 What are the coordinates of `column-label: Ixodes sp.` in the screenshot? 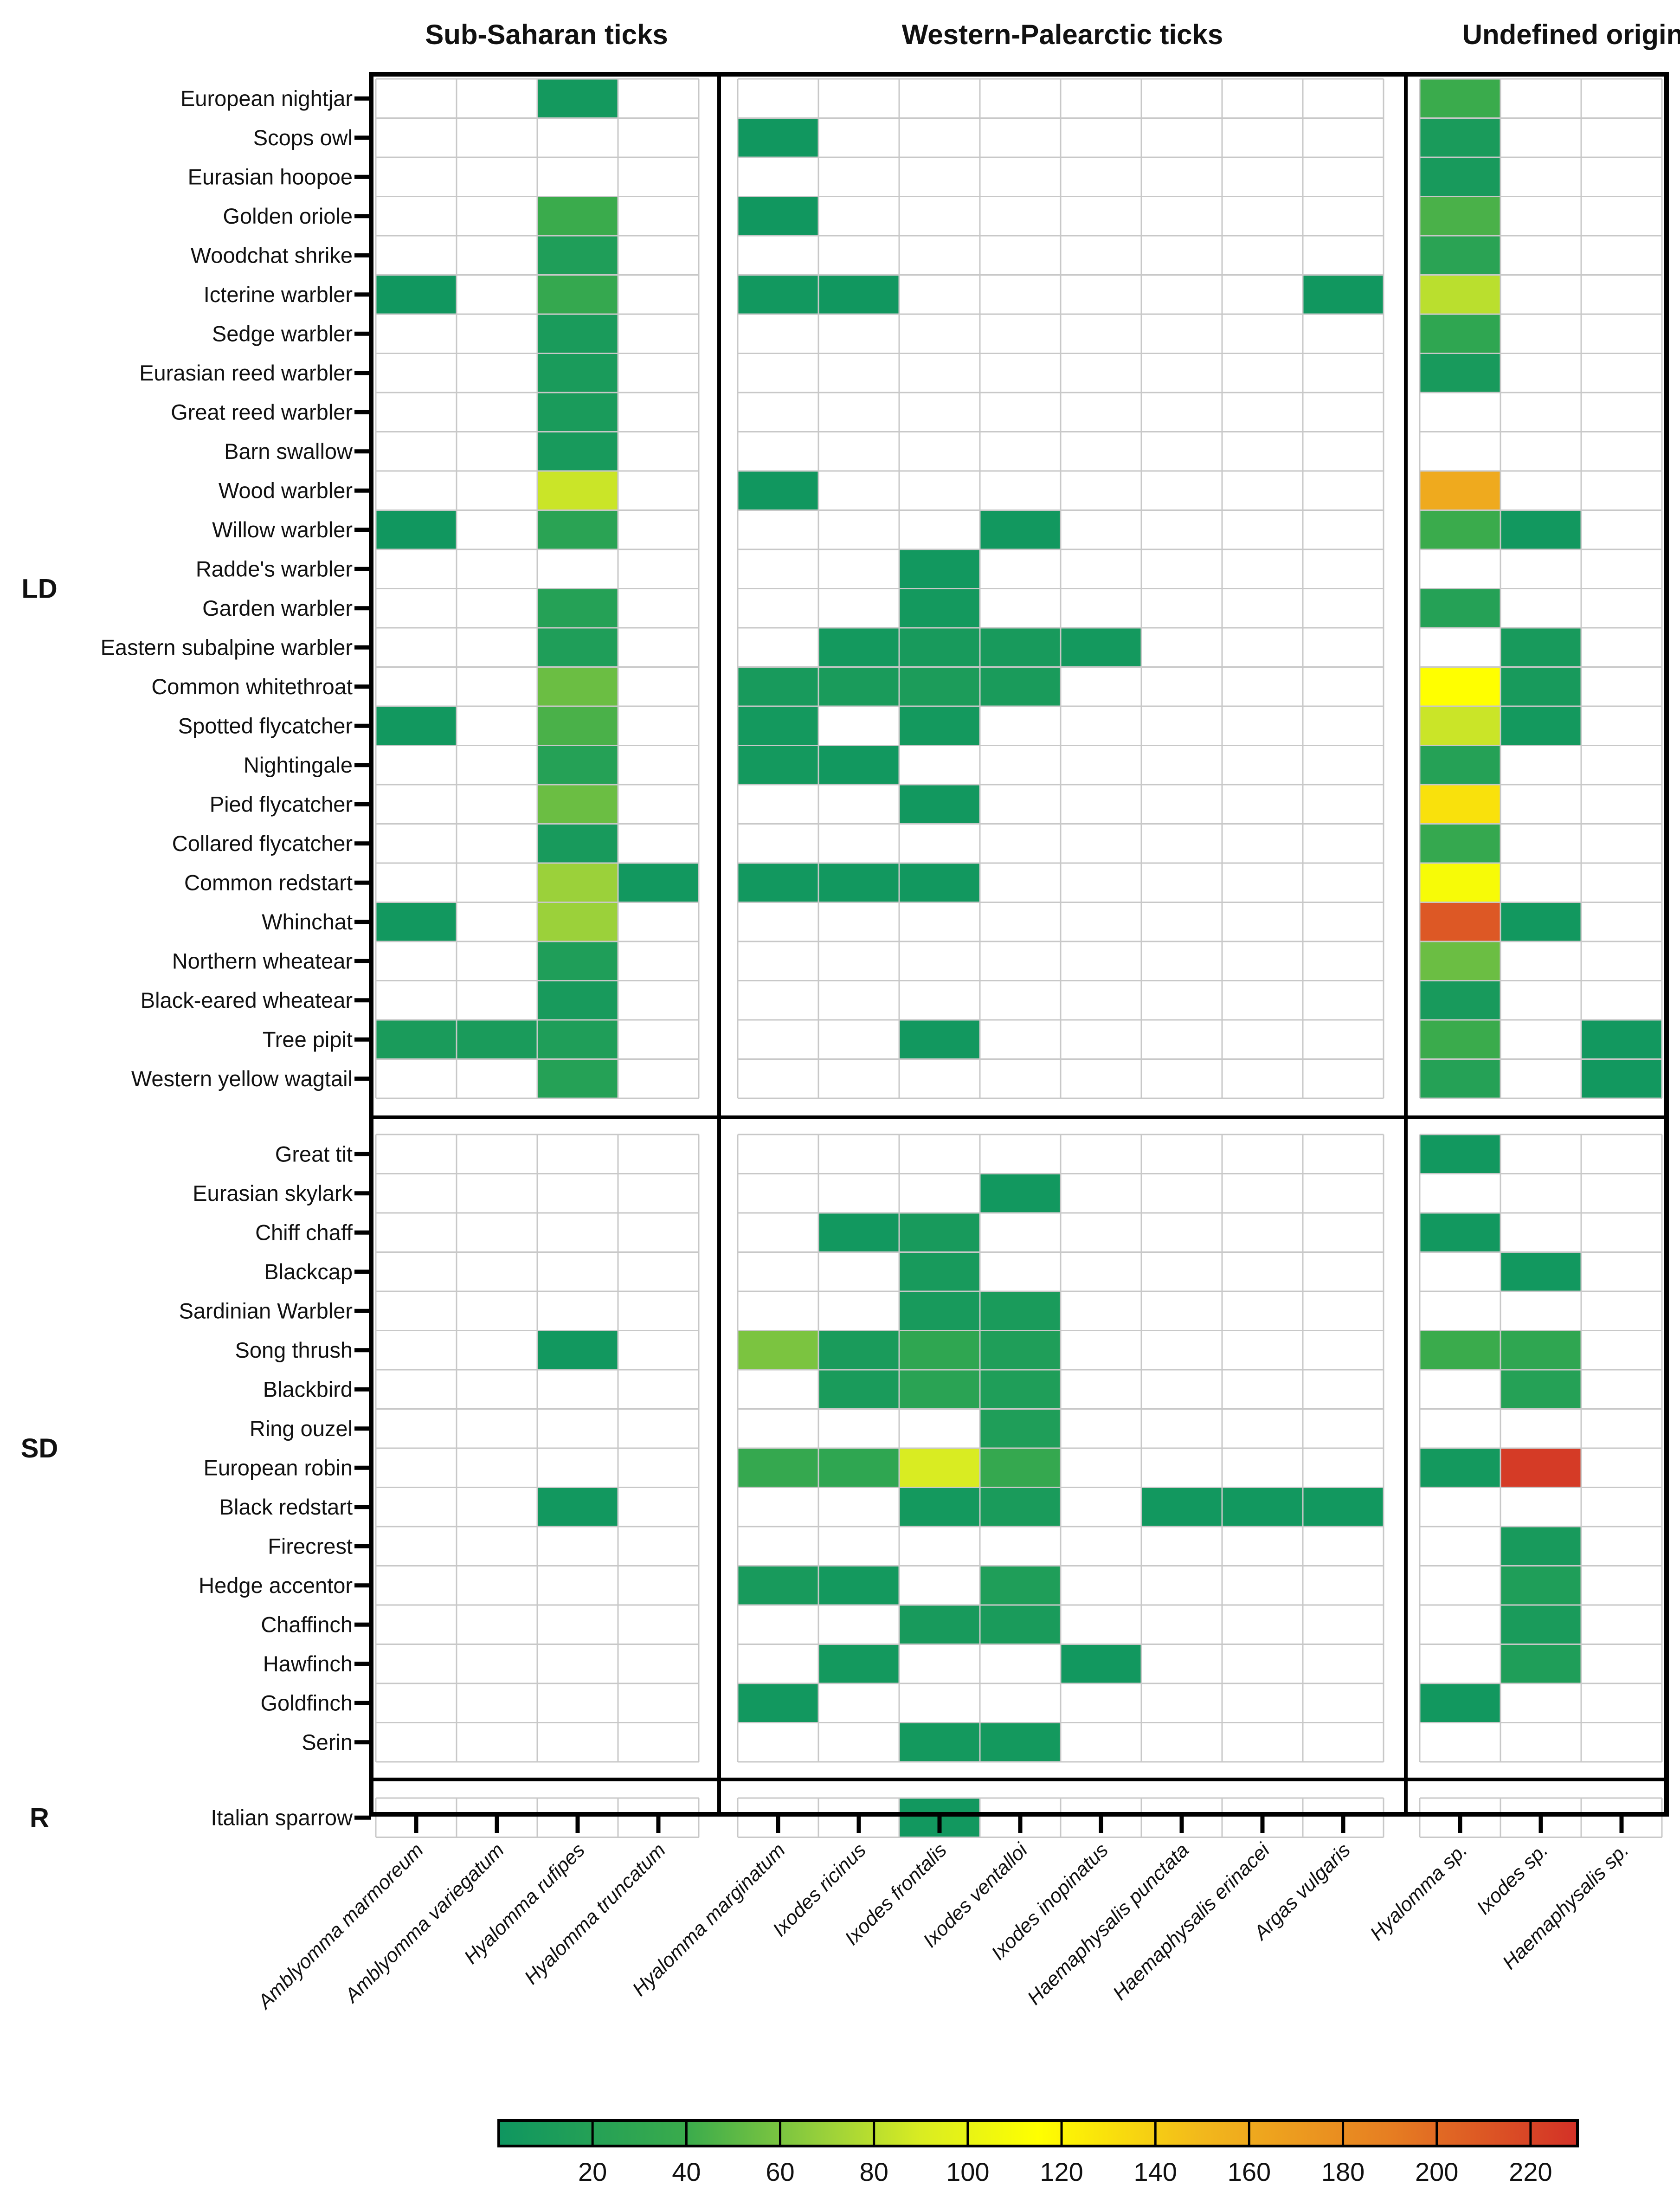 It's located at (1513, 1879).